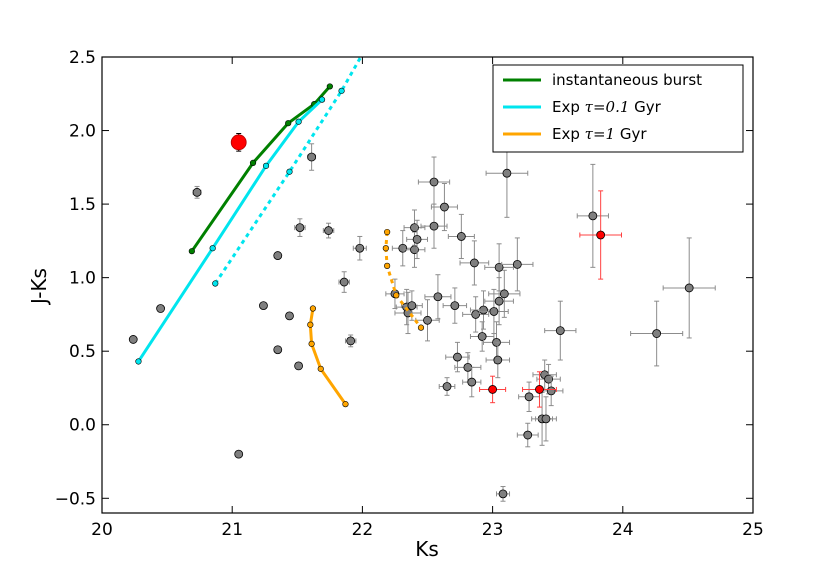  Describe the element at coordinates (82, 58) in the screenshot. I see `y-tick-label: 2.5` at that location.